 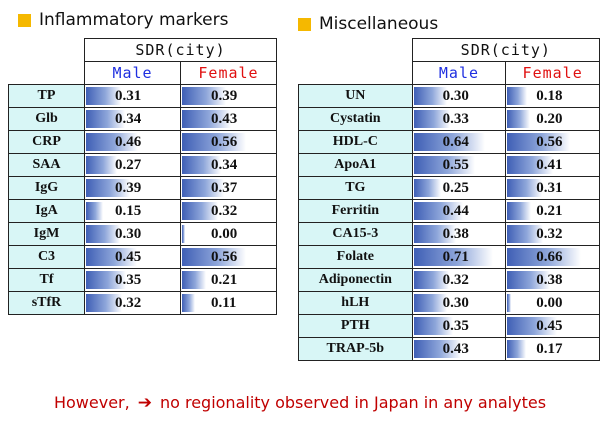 What do you see at coordinates (46, 280) in the screenshot?
I see `analyte-name: Tf` at bounding box center [46, 280].